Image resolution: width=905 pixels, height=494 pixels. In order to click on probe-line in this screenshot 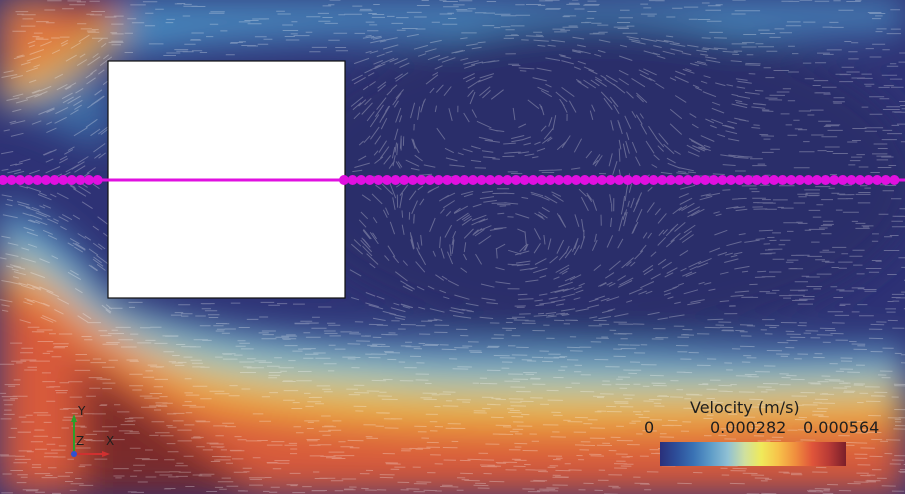, I will do `click(452, 180)`.